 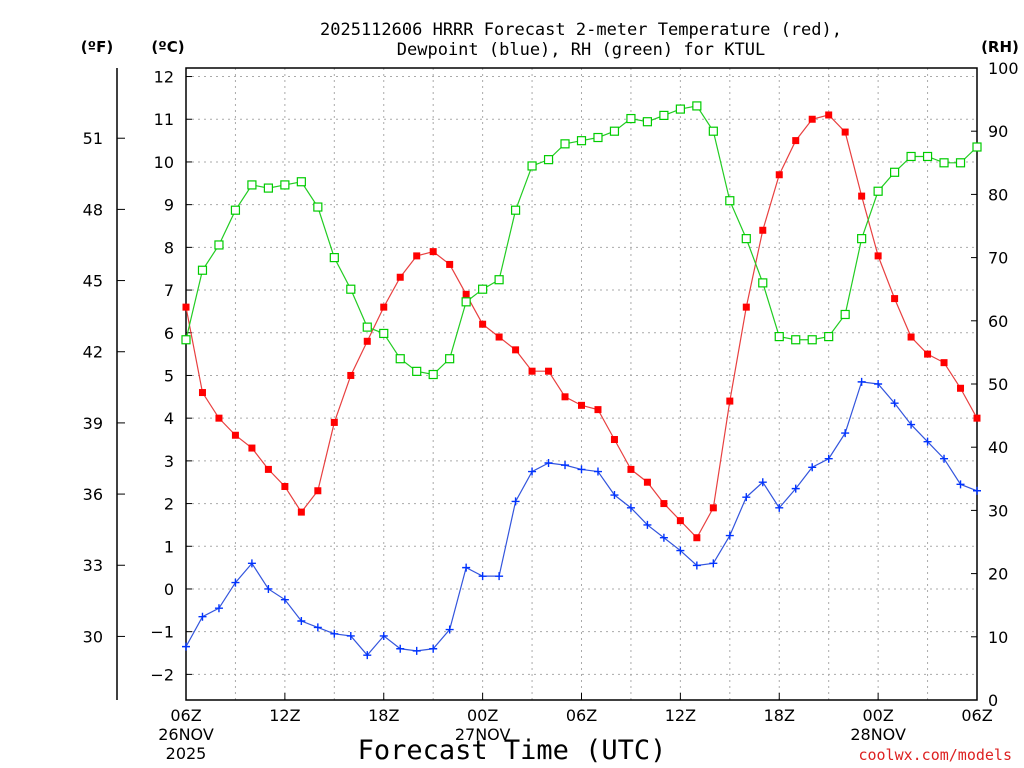 I want to click on date-label: 26NOV, so click(x=186, y=734).